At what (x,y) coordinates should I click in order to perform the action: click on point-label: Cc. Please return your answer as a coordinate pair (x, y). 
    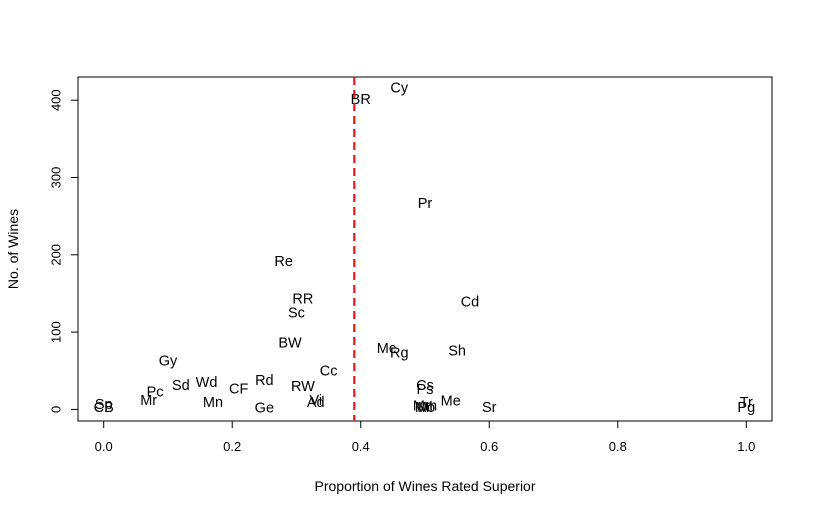
    Looking at the image, I should click on (329, 372).